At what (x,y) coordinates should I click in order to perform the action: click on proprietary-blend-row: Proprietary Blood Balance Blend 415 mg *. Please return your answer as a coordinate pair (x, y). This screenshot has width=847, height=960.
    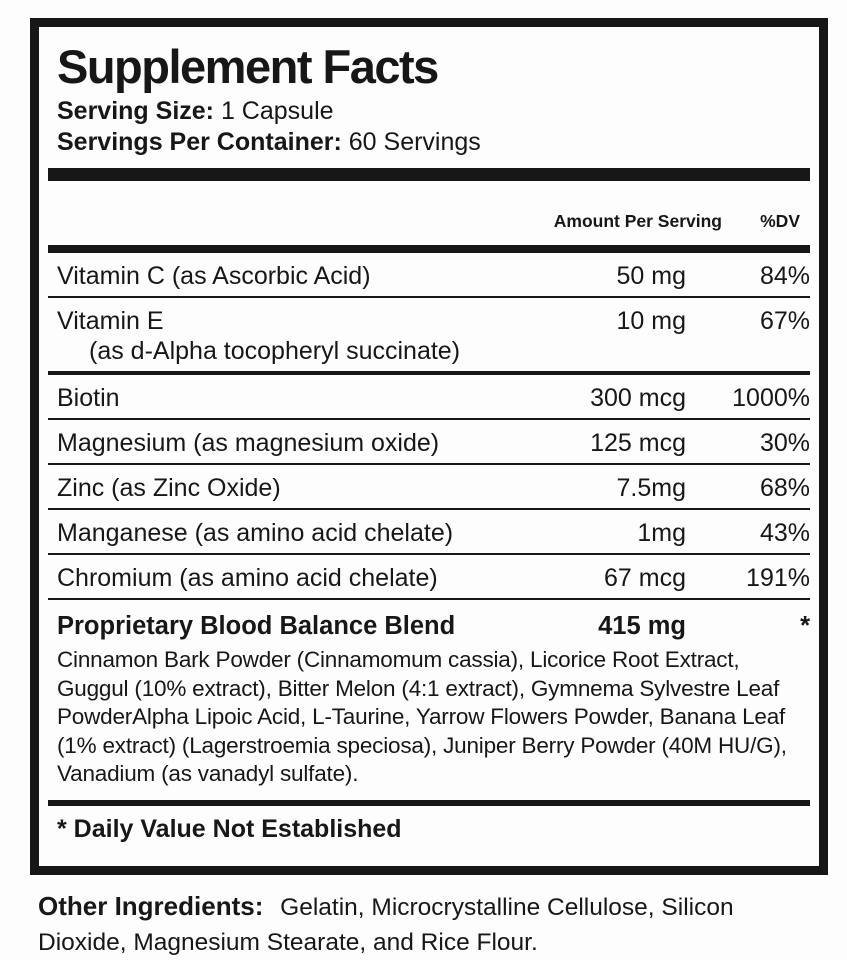
    Looking at the image, I should click on (429, 622).